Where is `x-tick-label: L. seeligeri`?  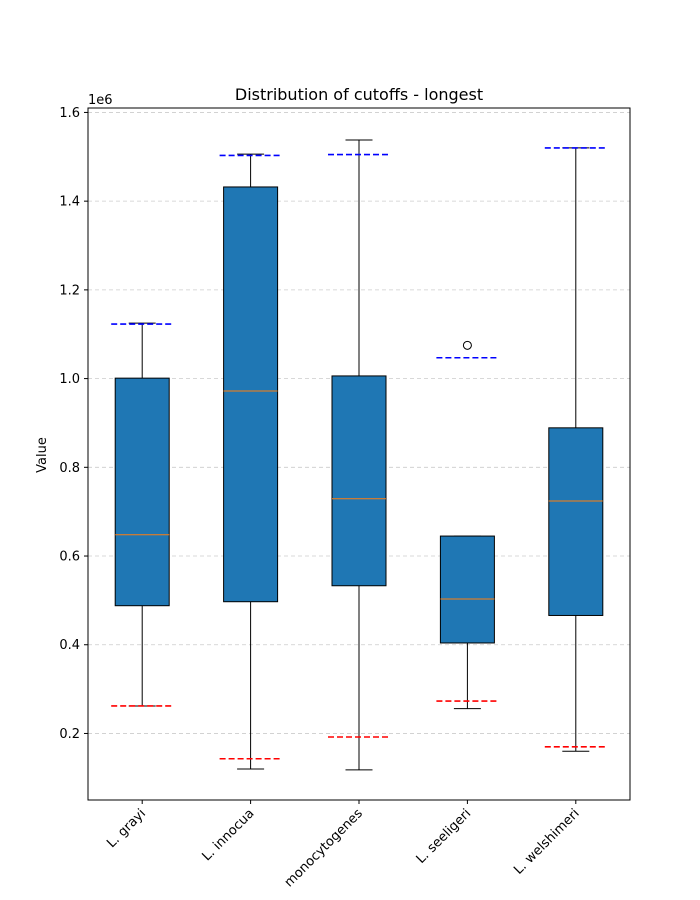
x-tick-label: L. seeligeri is located at coordinates (444, 836).